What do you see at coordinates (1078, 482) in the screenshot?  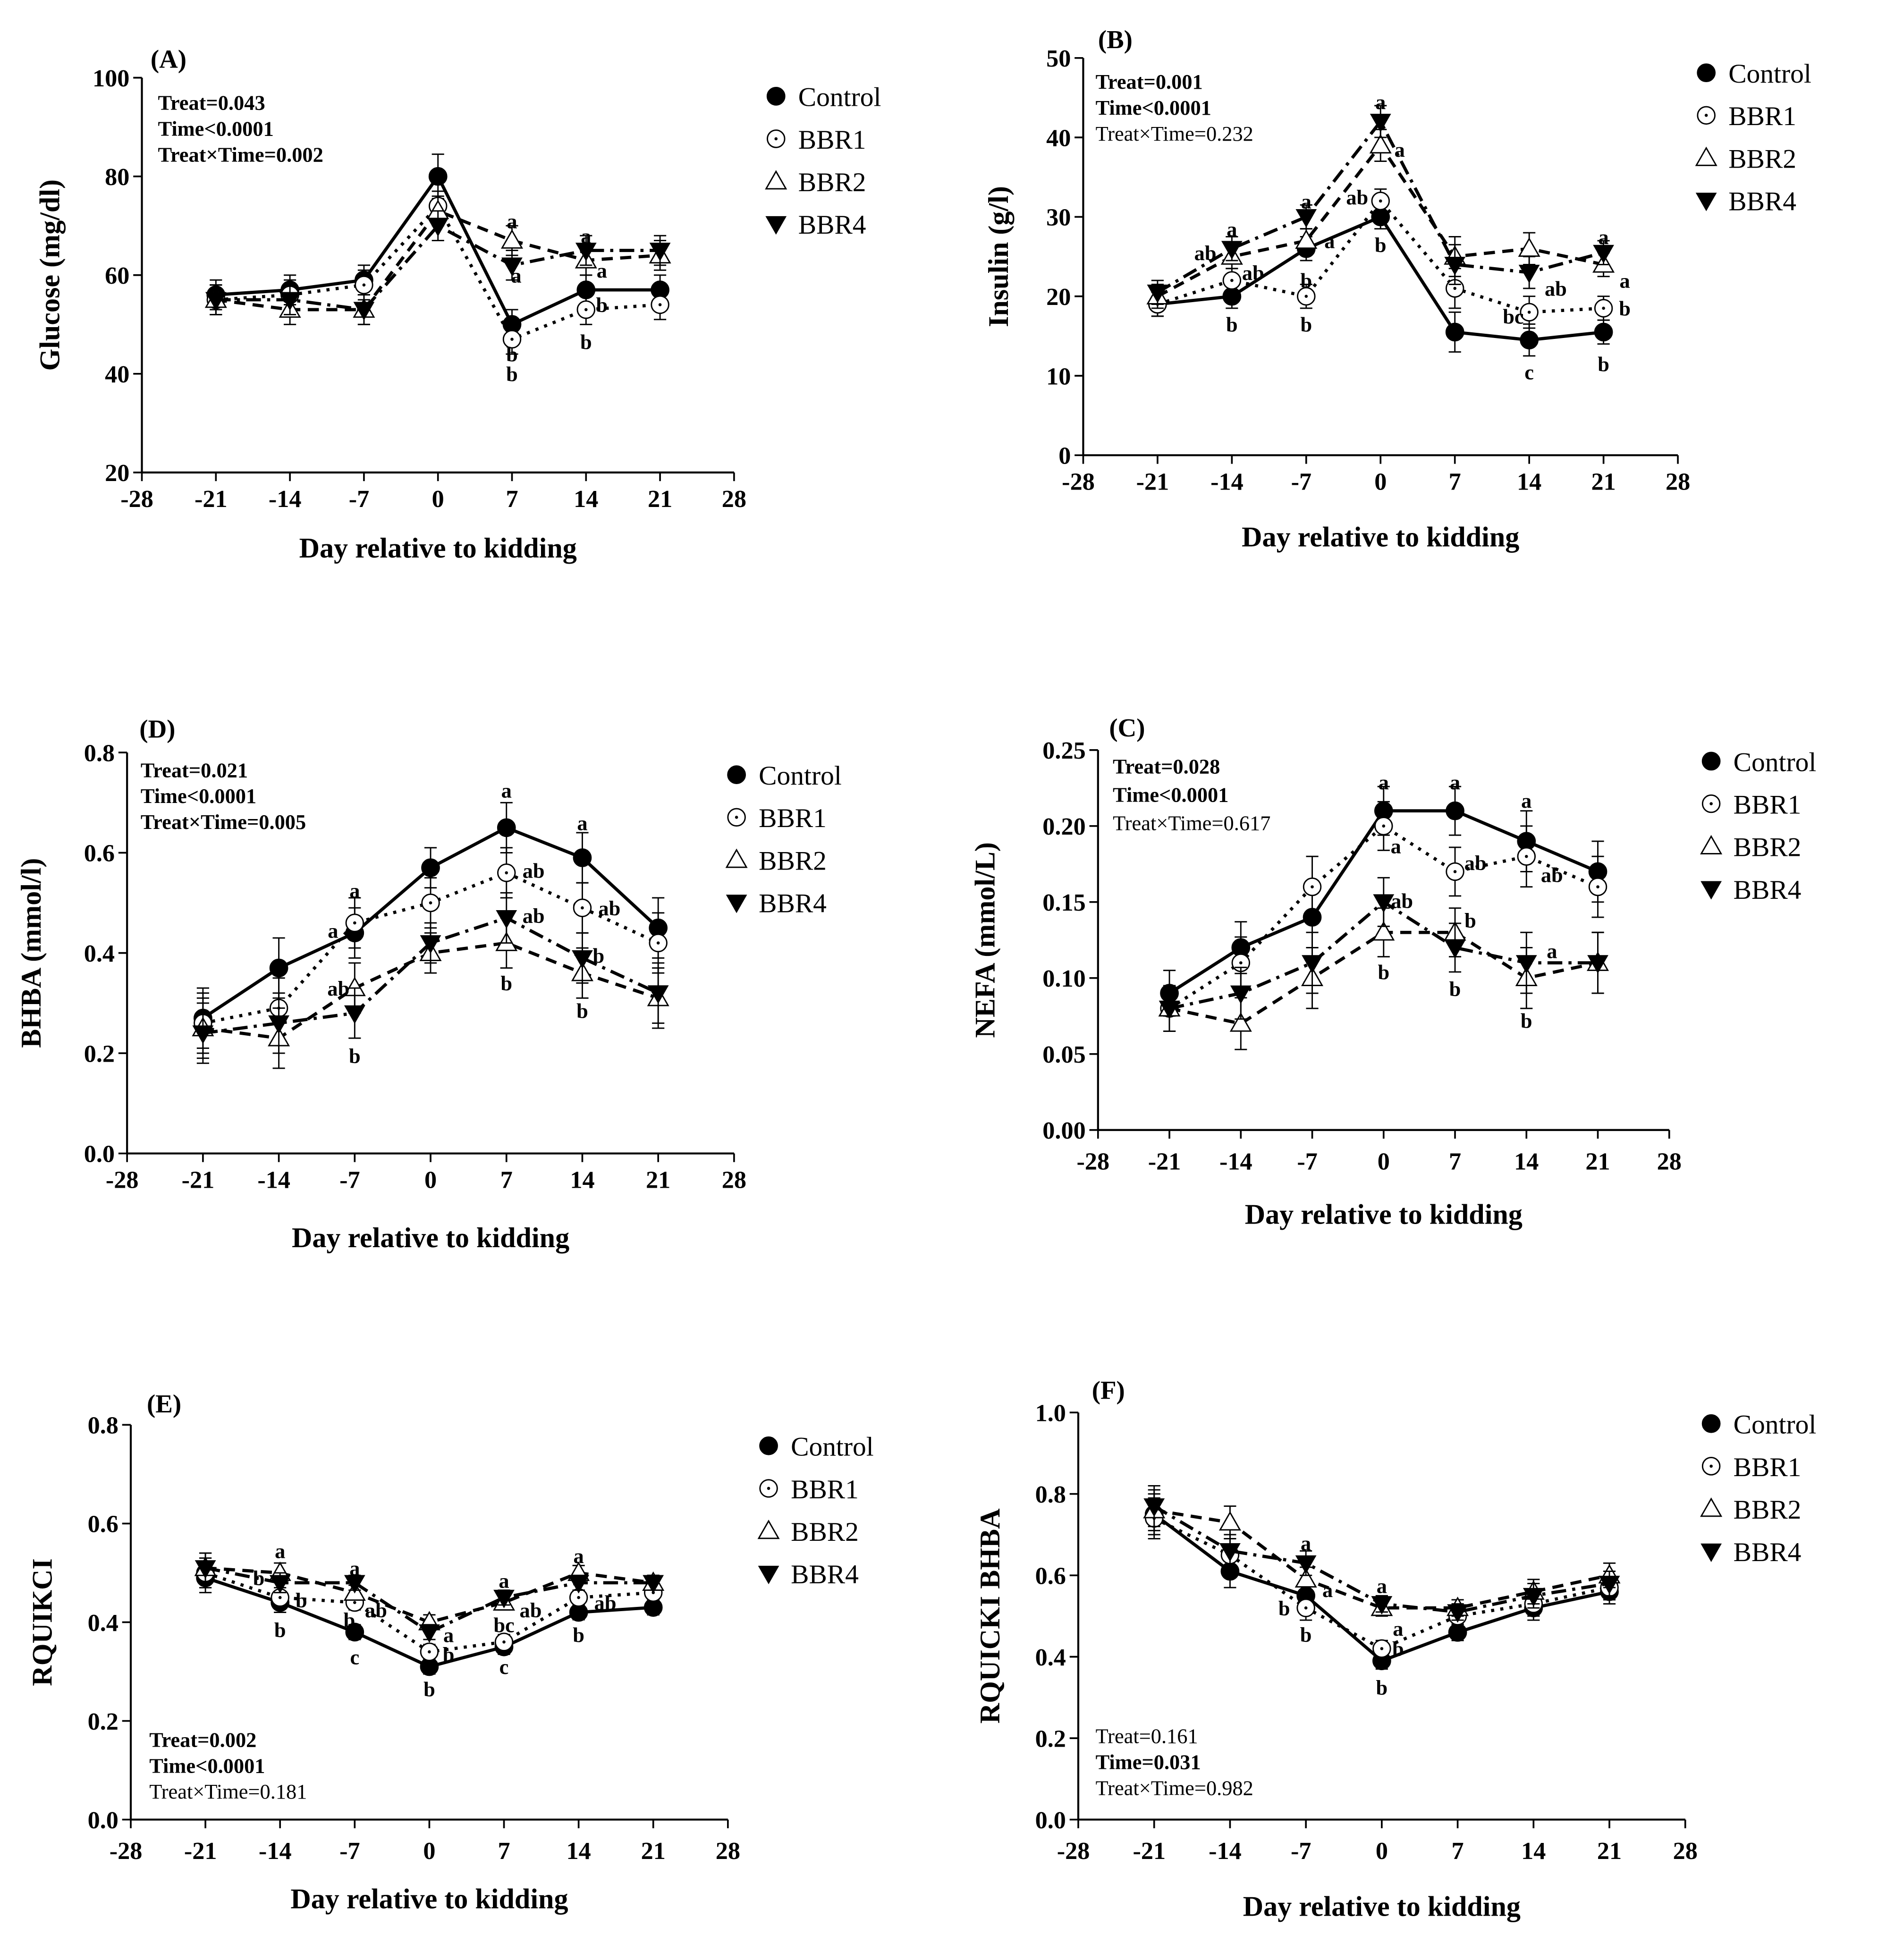 I see `x-tick-label: -28` at bounding box center [1078, 482].